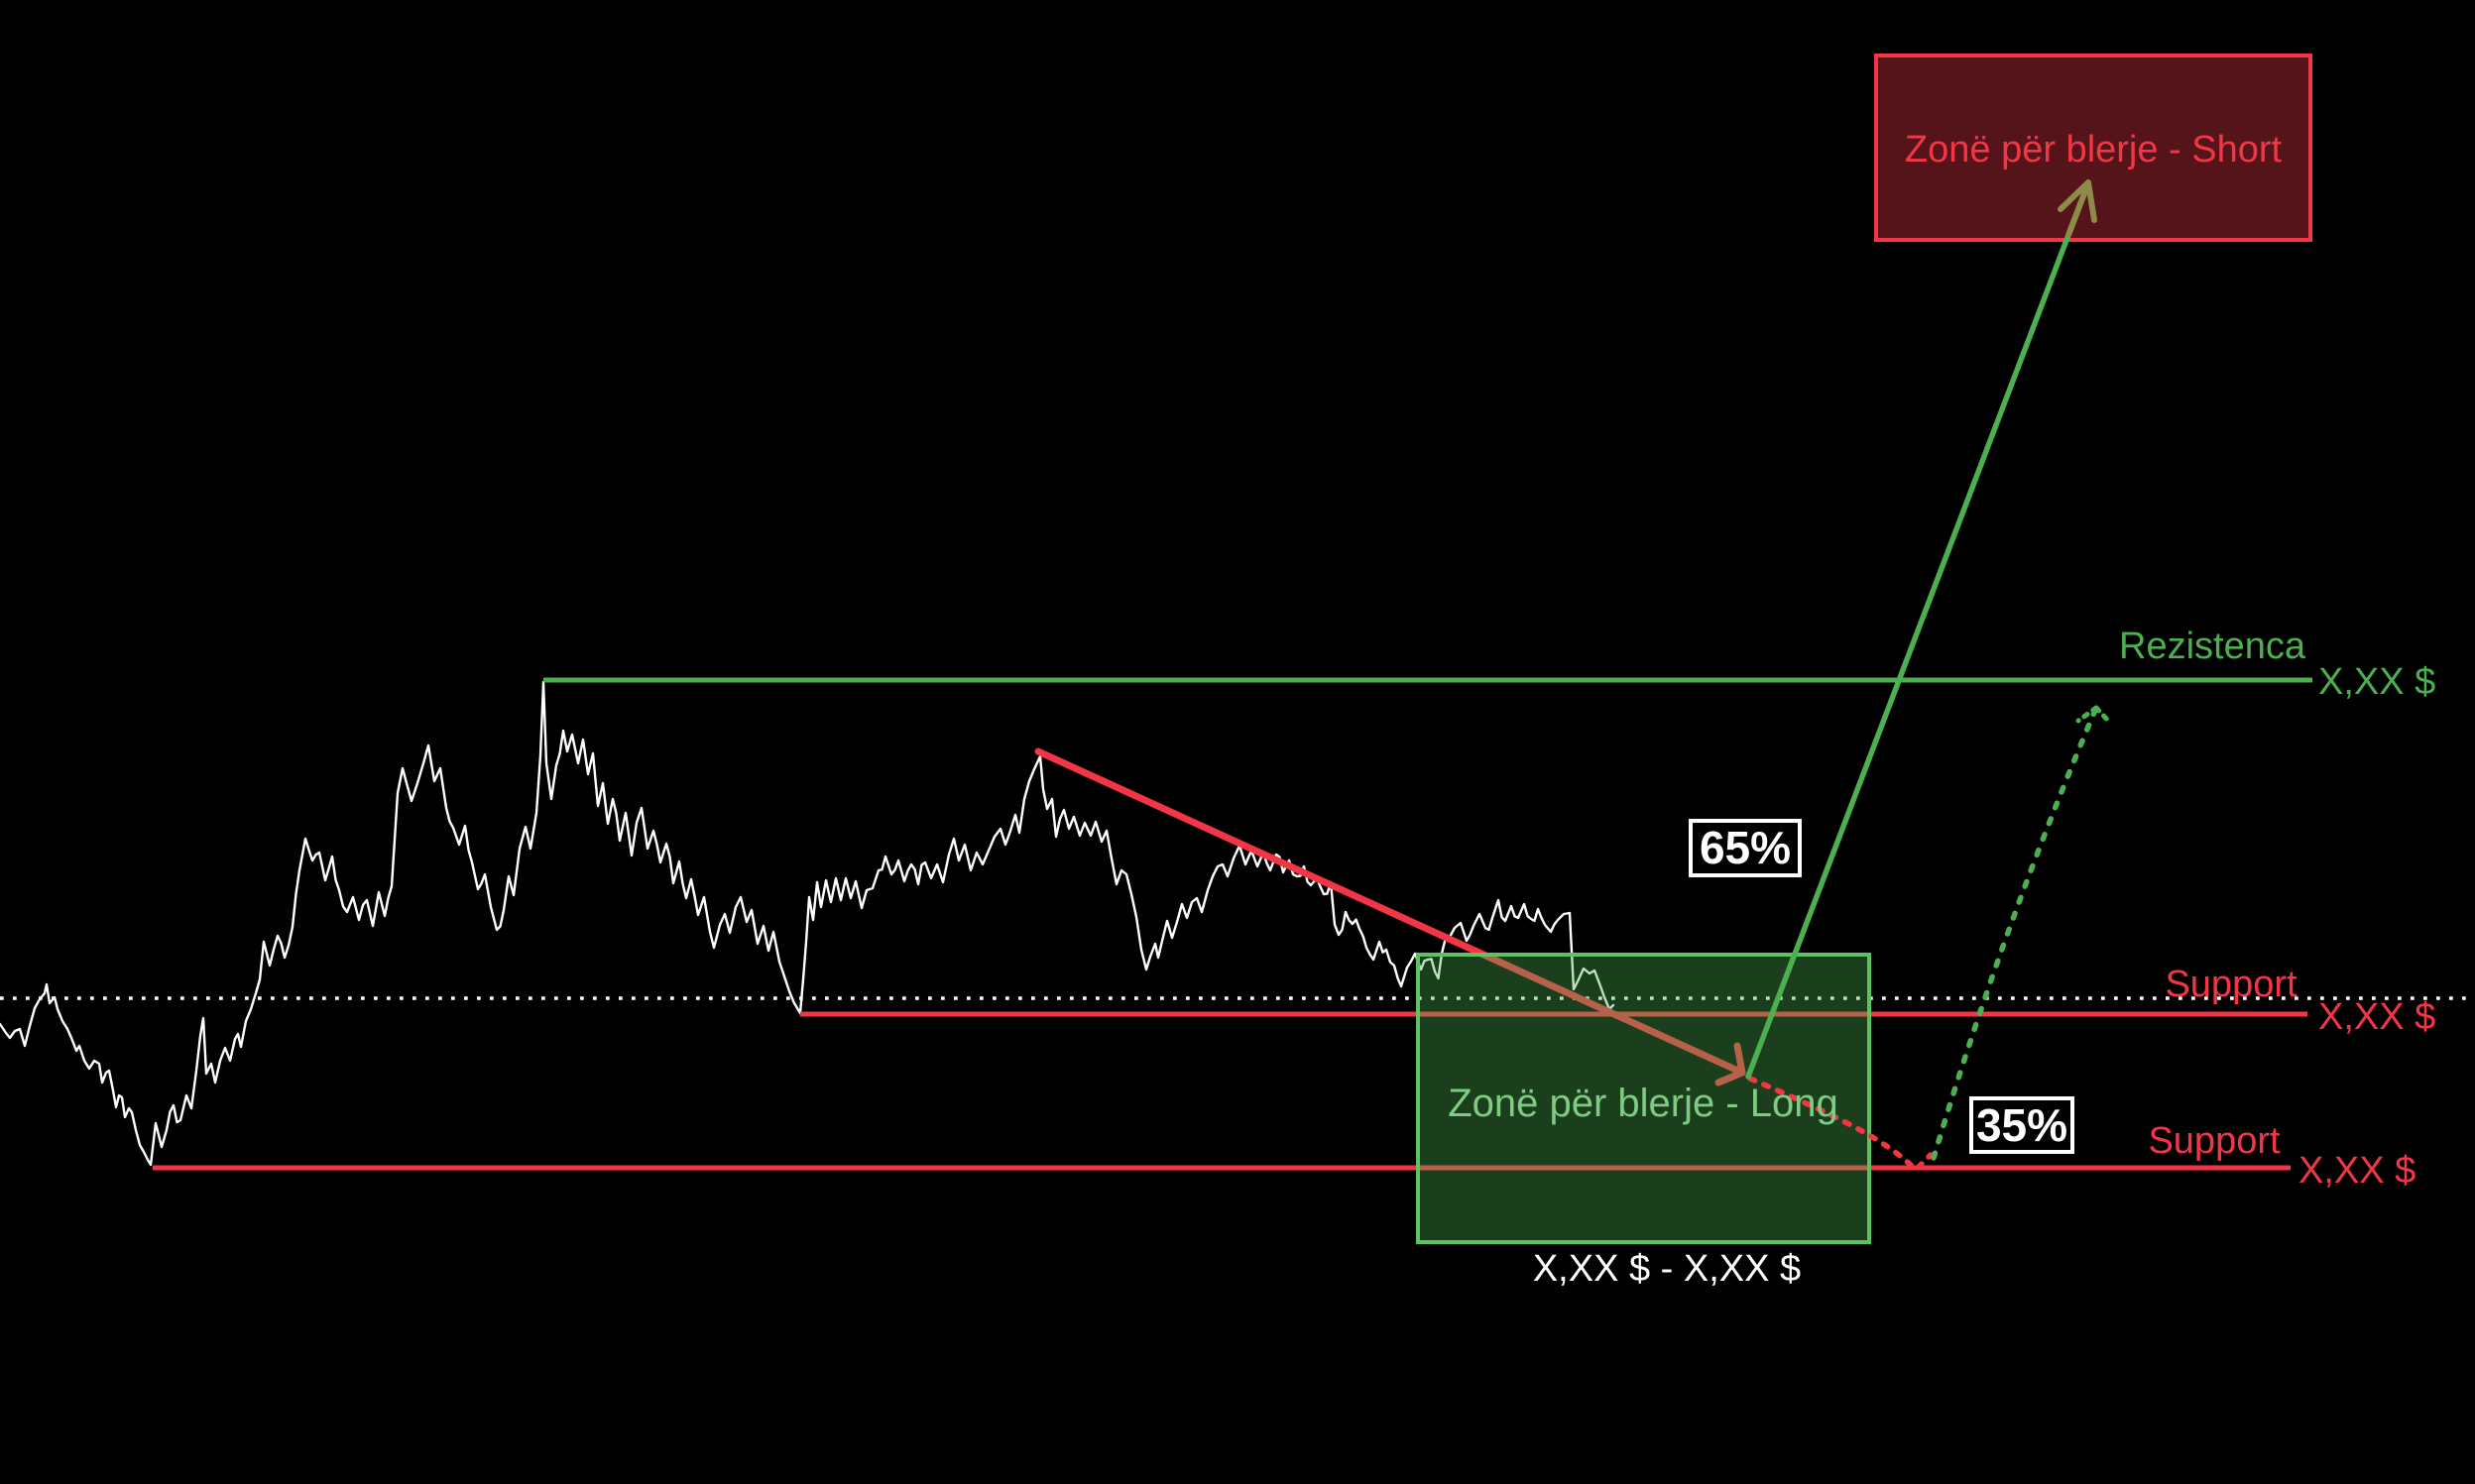 Image resolution: width=2475 pixels, height=1484 pixels. Describe the element at coordinates (2377, 1017) in the screenshot. I see `support-upper-price-label: X,XX $` at that location.